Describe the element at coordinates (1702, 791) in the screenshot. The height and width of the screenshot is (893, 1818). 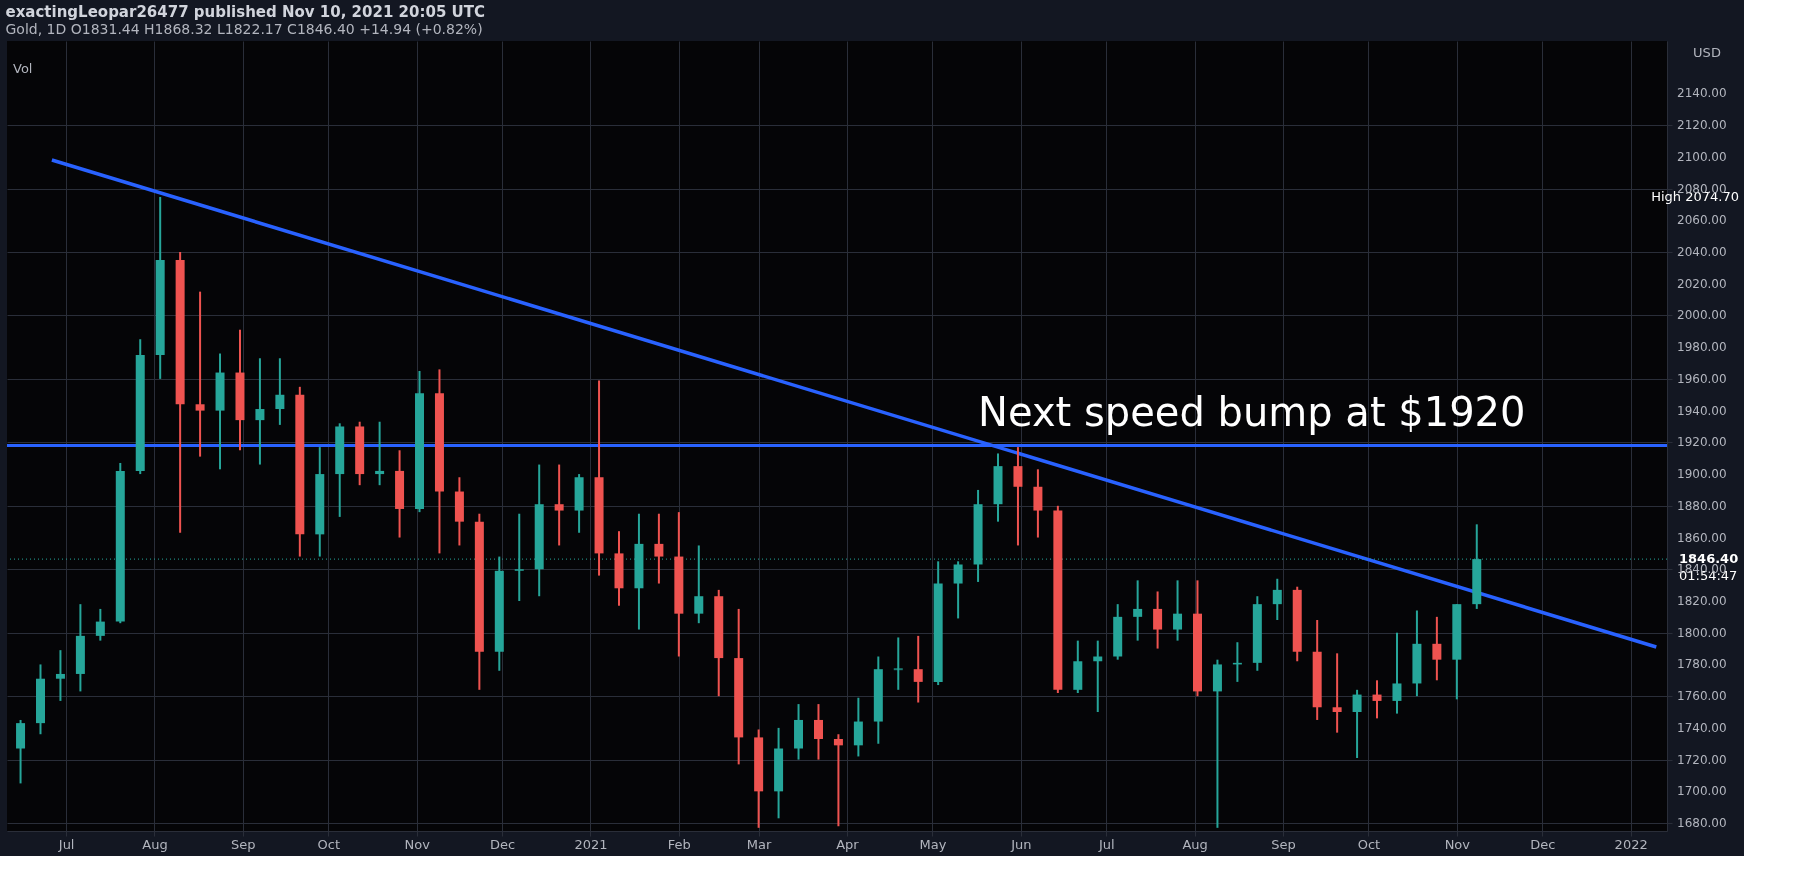
I see `y-tick-label: 1700.00` at that location.